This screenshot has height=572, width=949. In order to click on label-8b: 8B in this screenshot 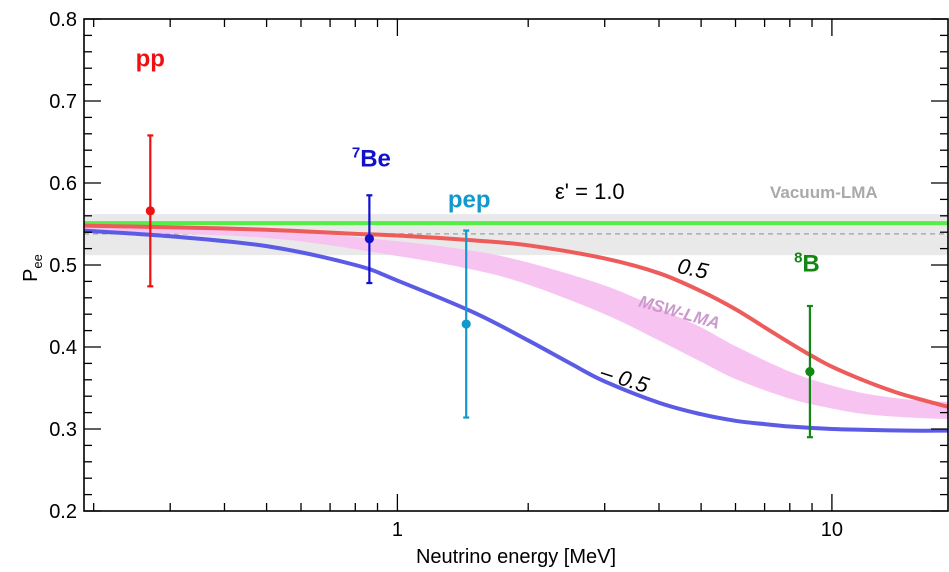, I will do `click(807, 264)`.